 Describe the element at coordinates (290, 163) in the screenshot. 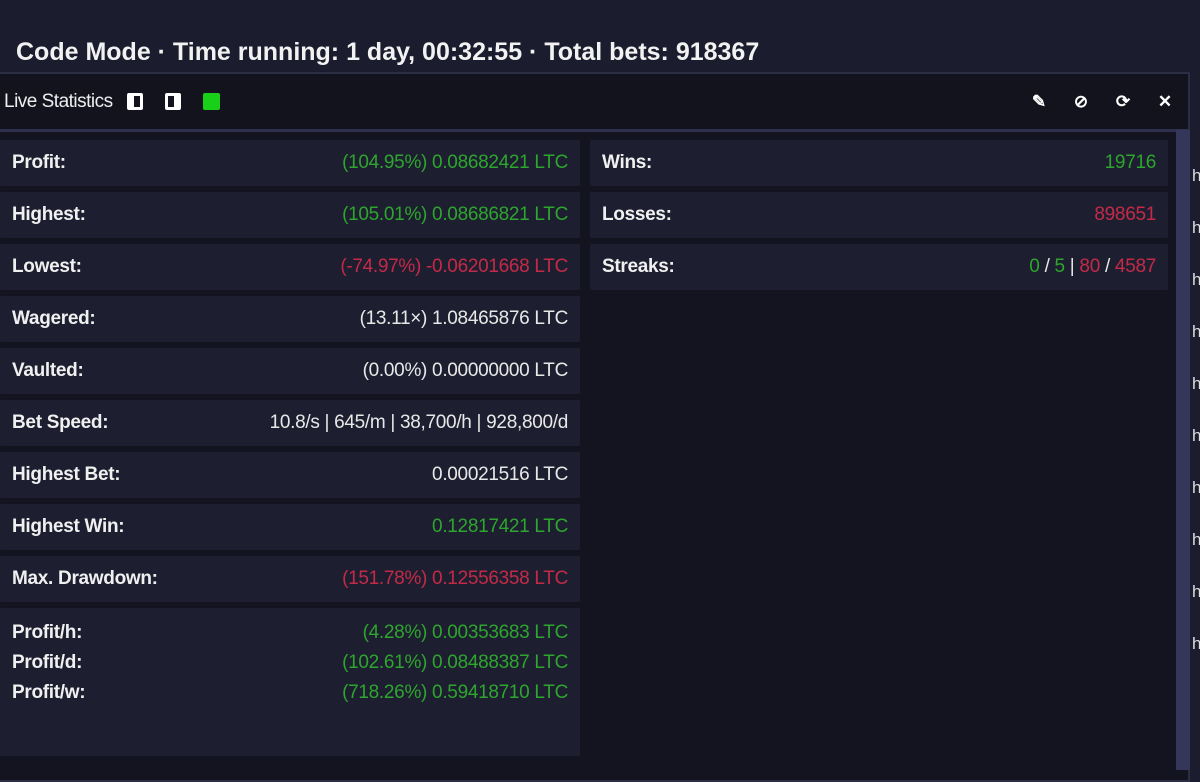

I see `stat-row: Profit: (104.95%) 0.08682421 LTC` at that location.